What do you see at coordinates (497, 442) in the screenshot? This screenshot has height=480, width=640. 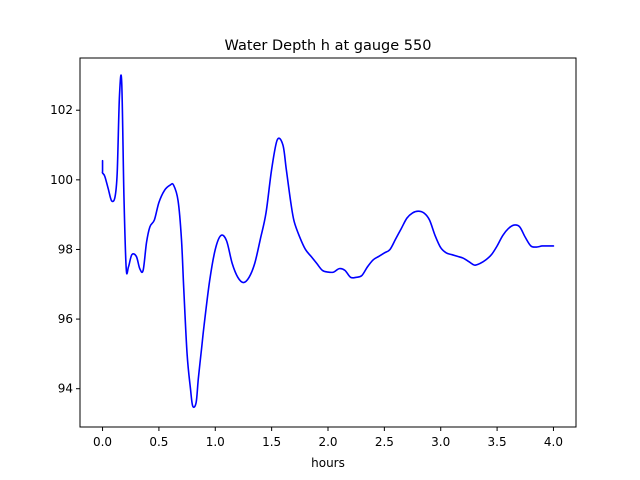 I see `x-tick-label: 3.5` at bounding box center [497, 442].